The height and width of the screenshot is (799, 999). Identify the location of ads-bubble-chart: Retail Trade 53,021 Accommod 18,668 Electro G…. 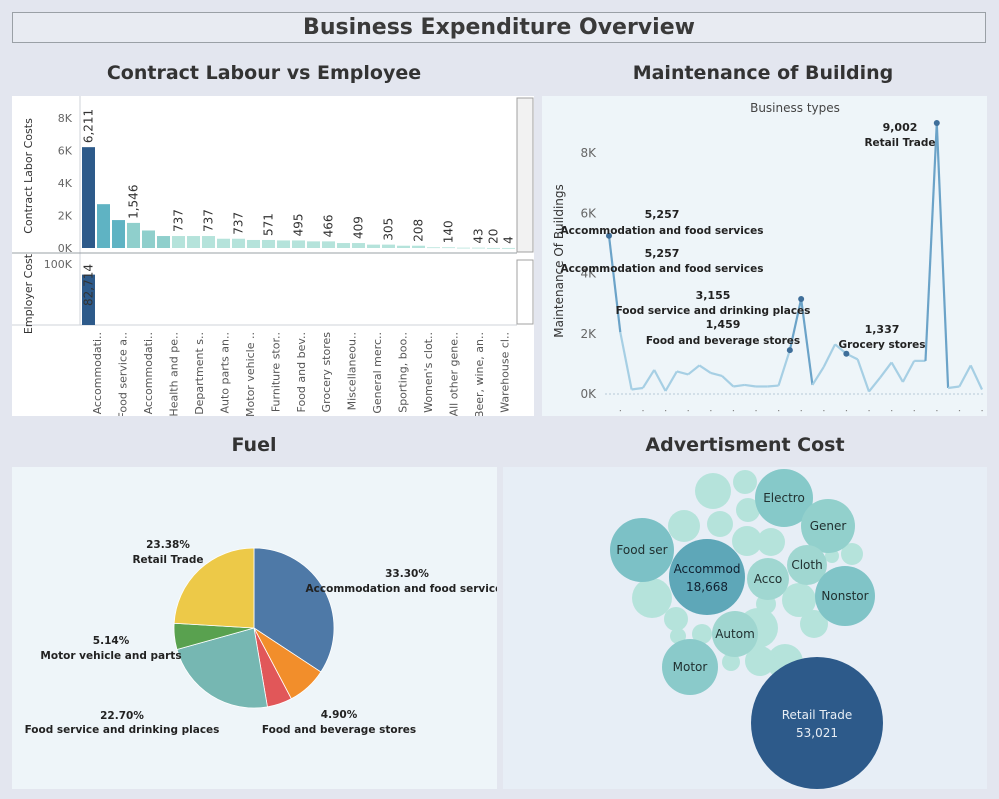
(746, 629).